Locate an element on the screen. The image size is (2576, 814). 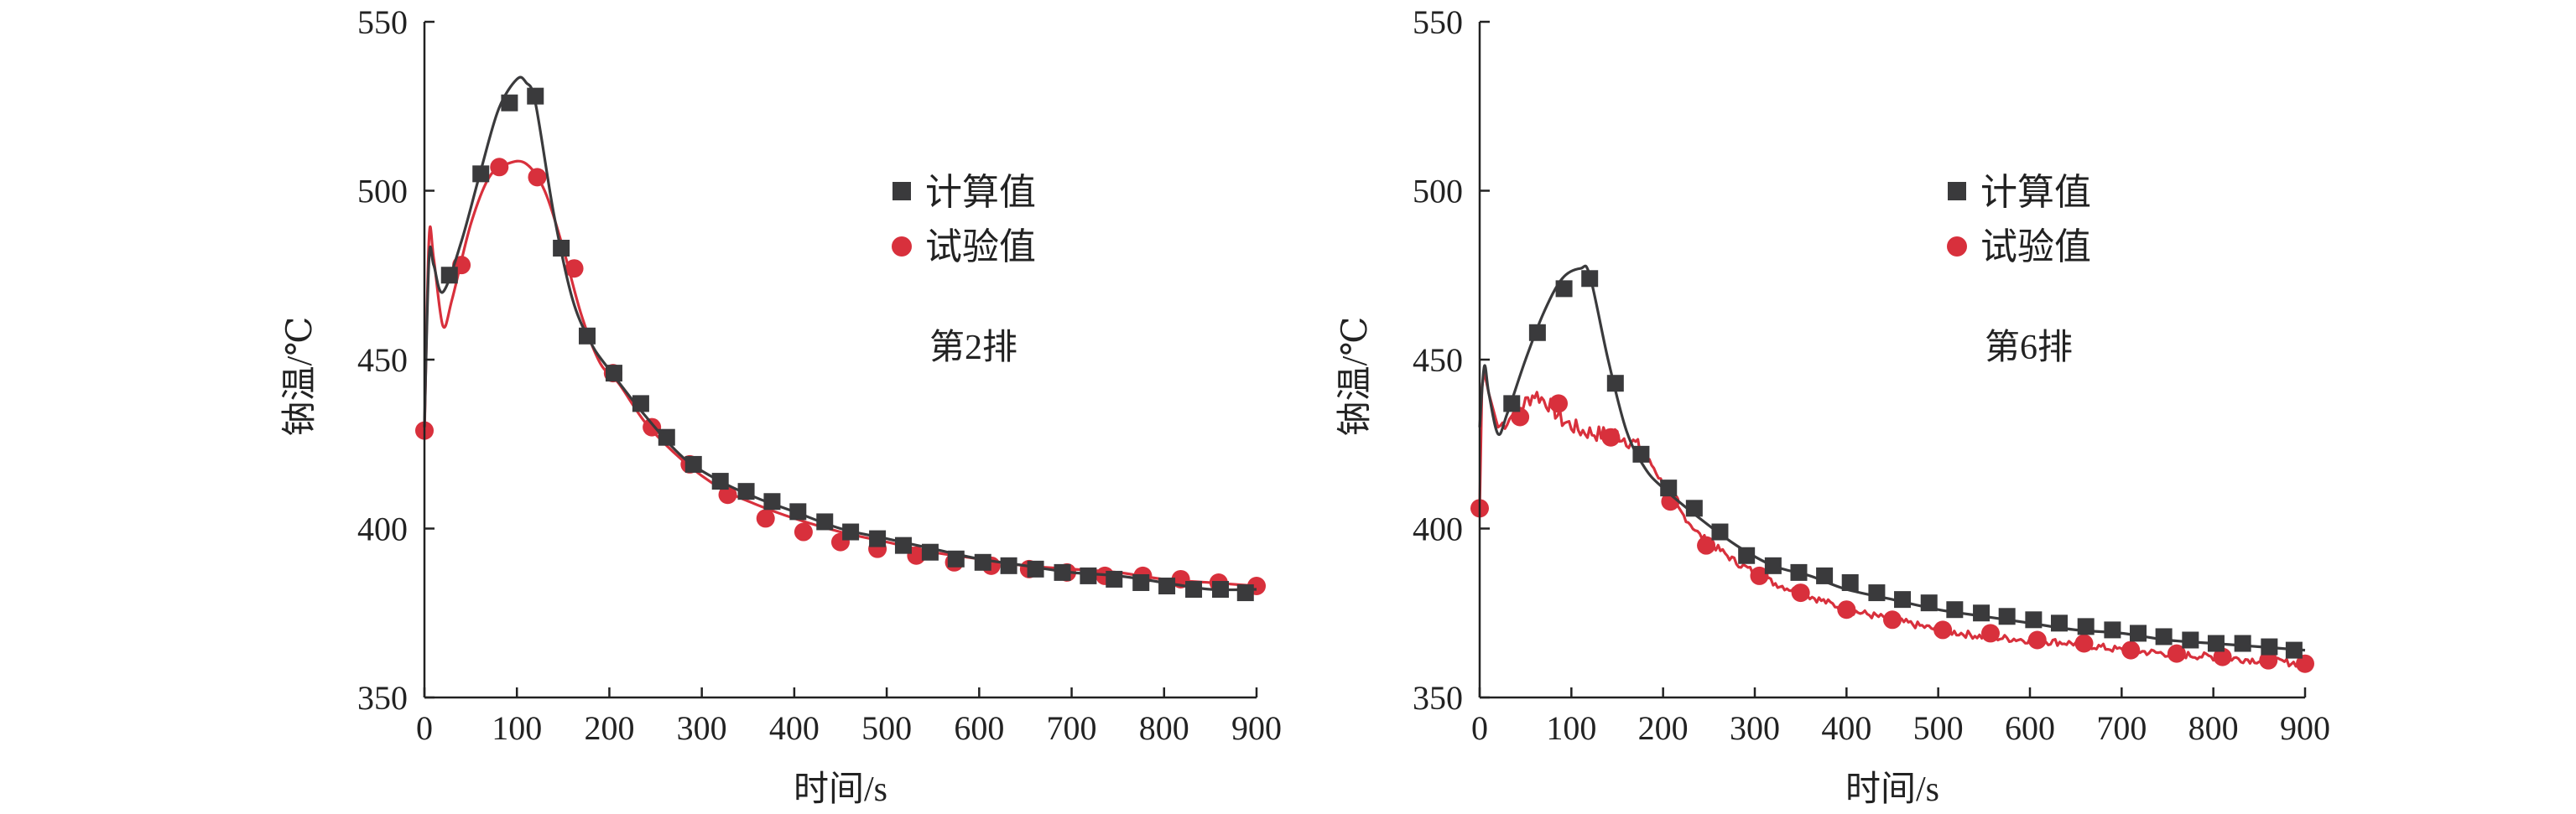
x-tick-label: 600 is located at coordinates (979, 728).